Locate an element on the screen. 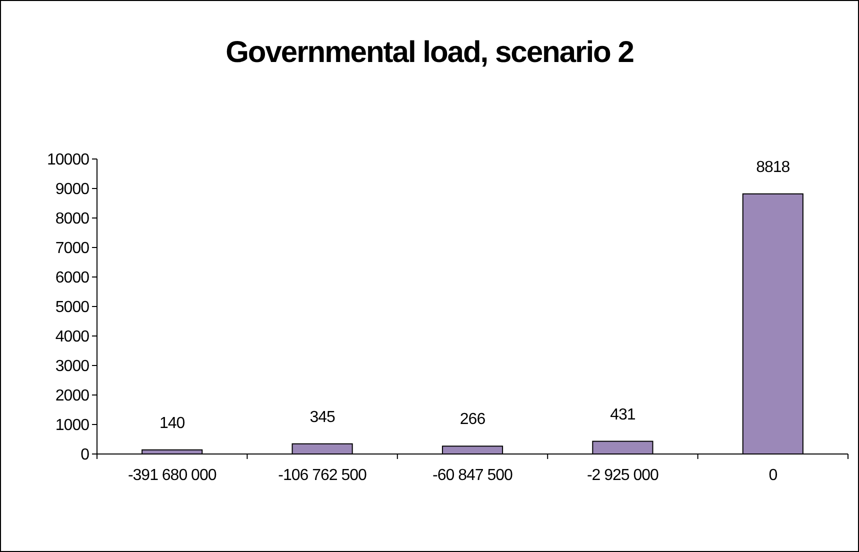 The height and width of the screenshot is (552, 859). y-tick-label: 4000 is located at coordinates (72, 337).